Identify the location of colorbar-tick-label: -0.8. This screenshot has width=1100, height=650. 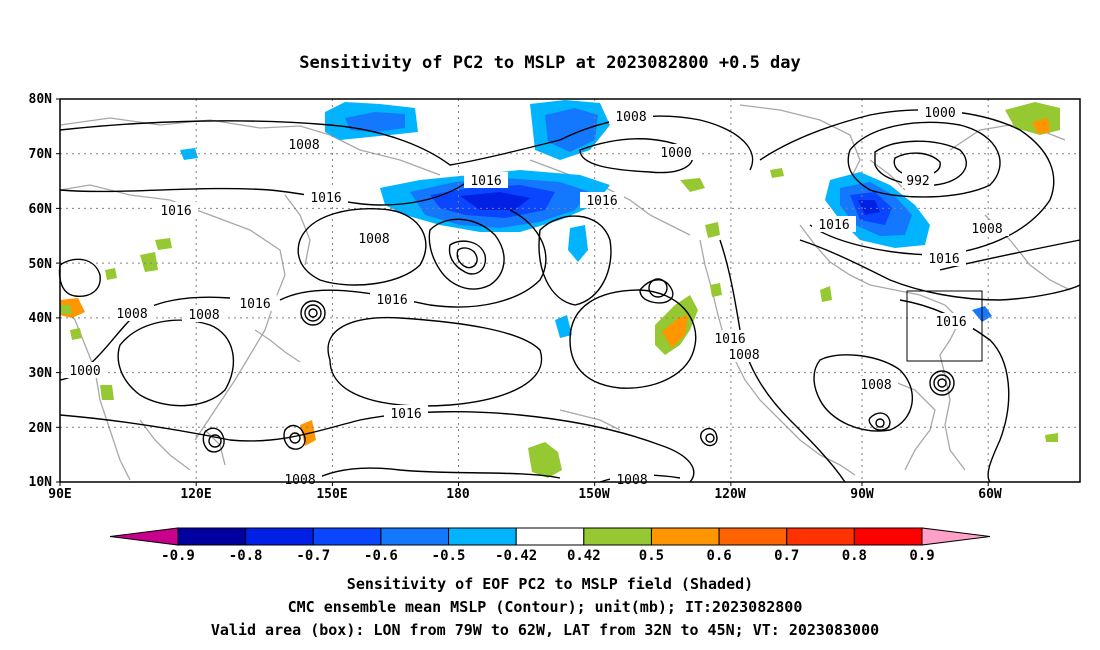
(246, 556).